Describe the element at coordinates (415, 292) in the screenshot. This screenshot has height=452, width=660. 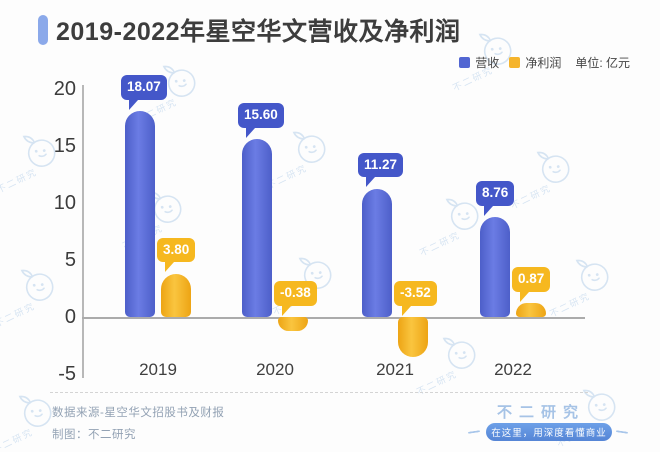
I see `callout-value-label: -3.52` at that location.